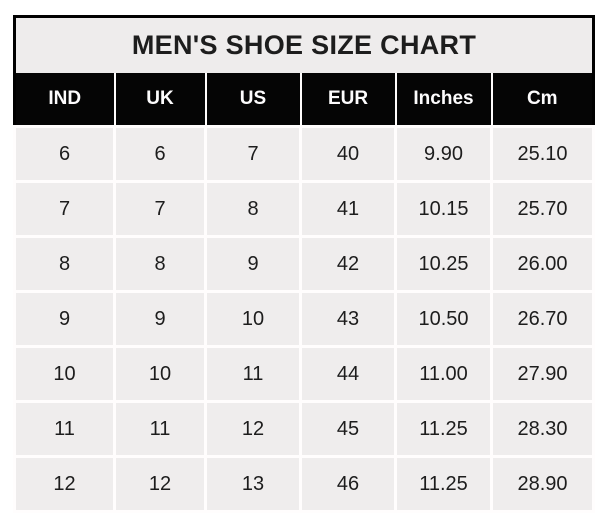  Describe the element at coordinates (542, 209) in the screenshot. I see `table-cell: 25.70` at that location.